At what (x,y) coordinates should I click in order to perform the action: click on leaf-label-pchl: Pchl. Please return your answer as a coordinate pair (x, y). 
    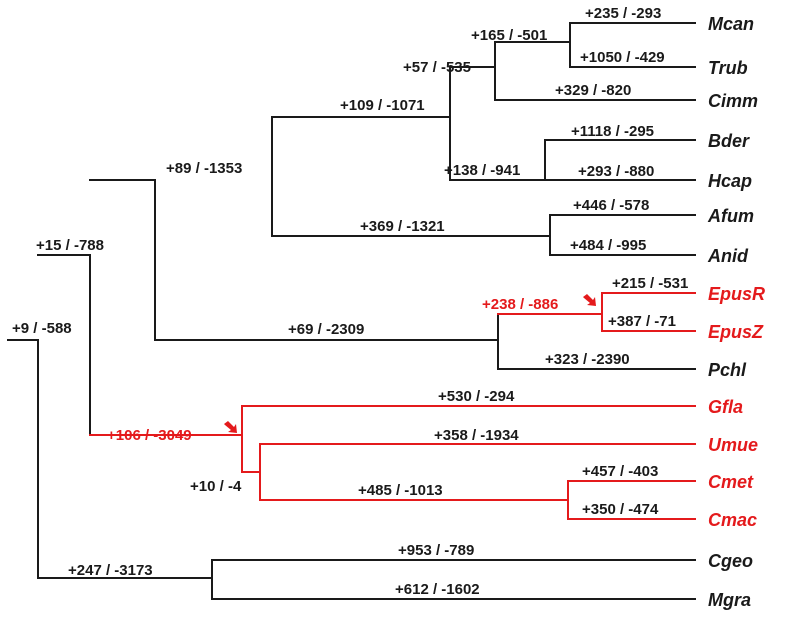
    Looking at the image, I should click on (727, 370).